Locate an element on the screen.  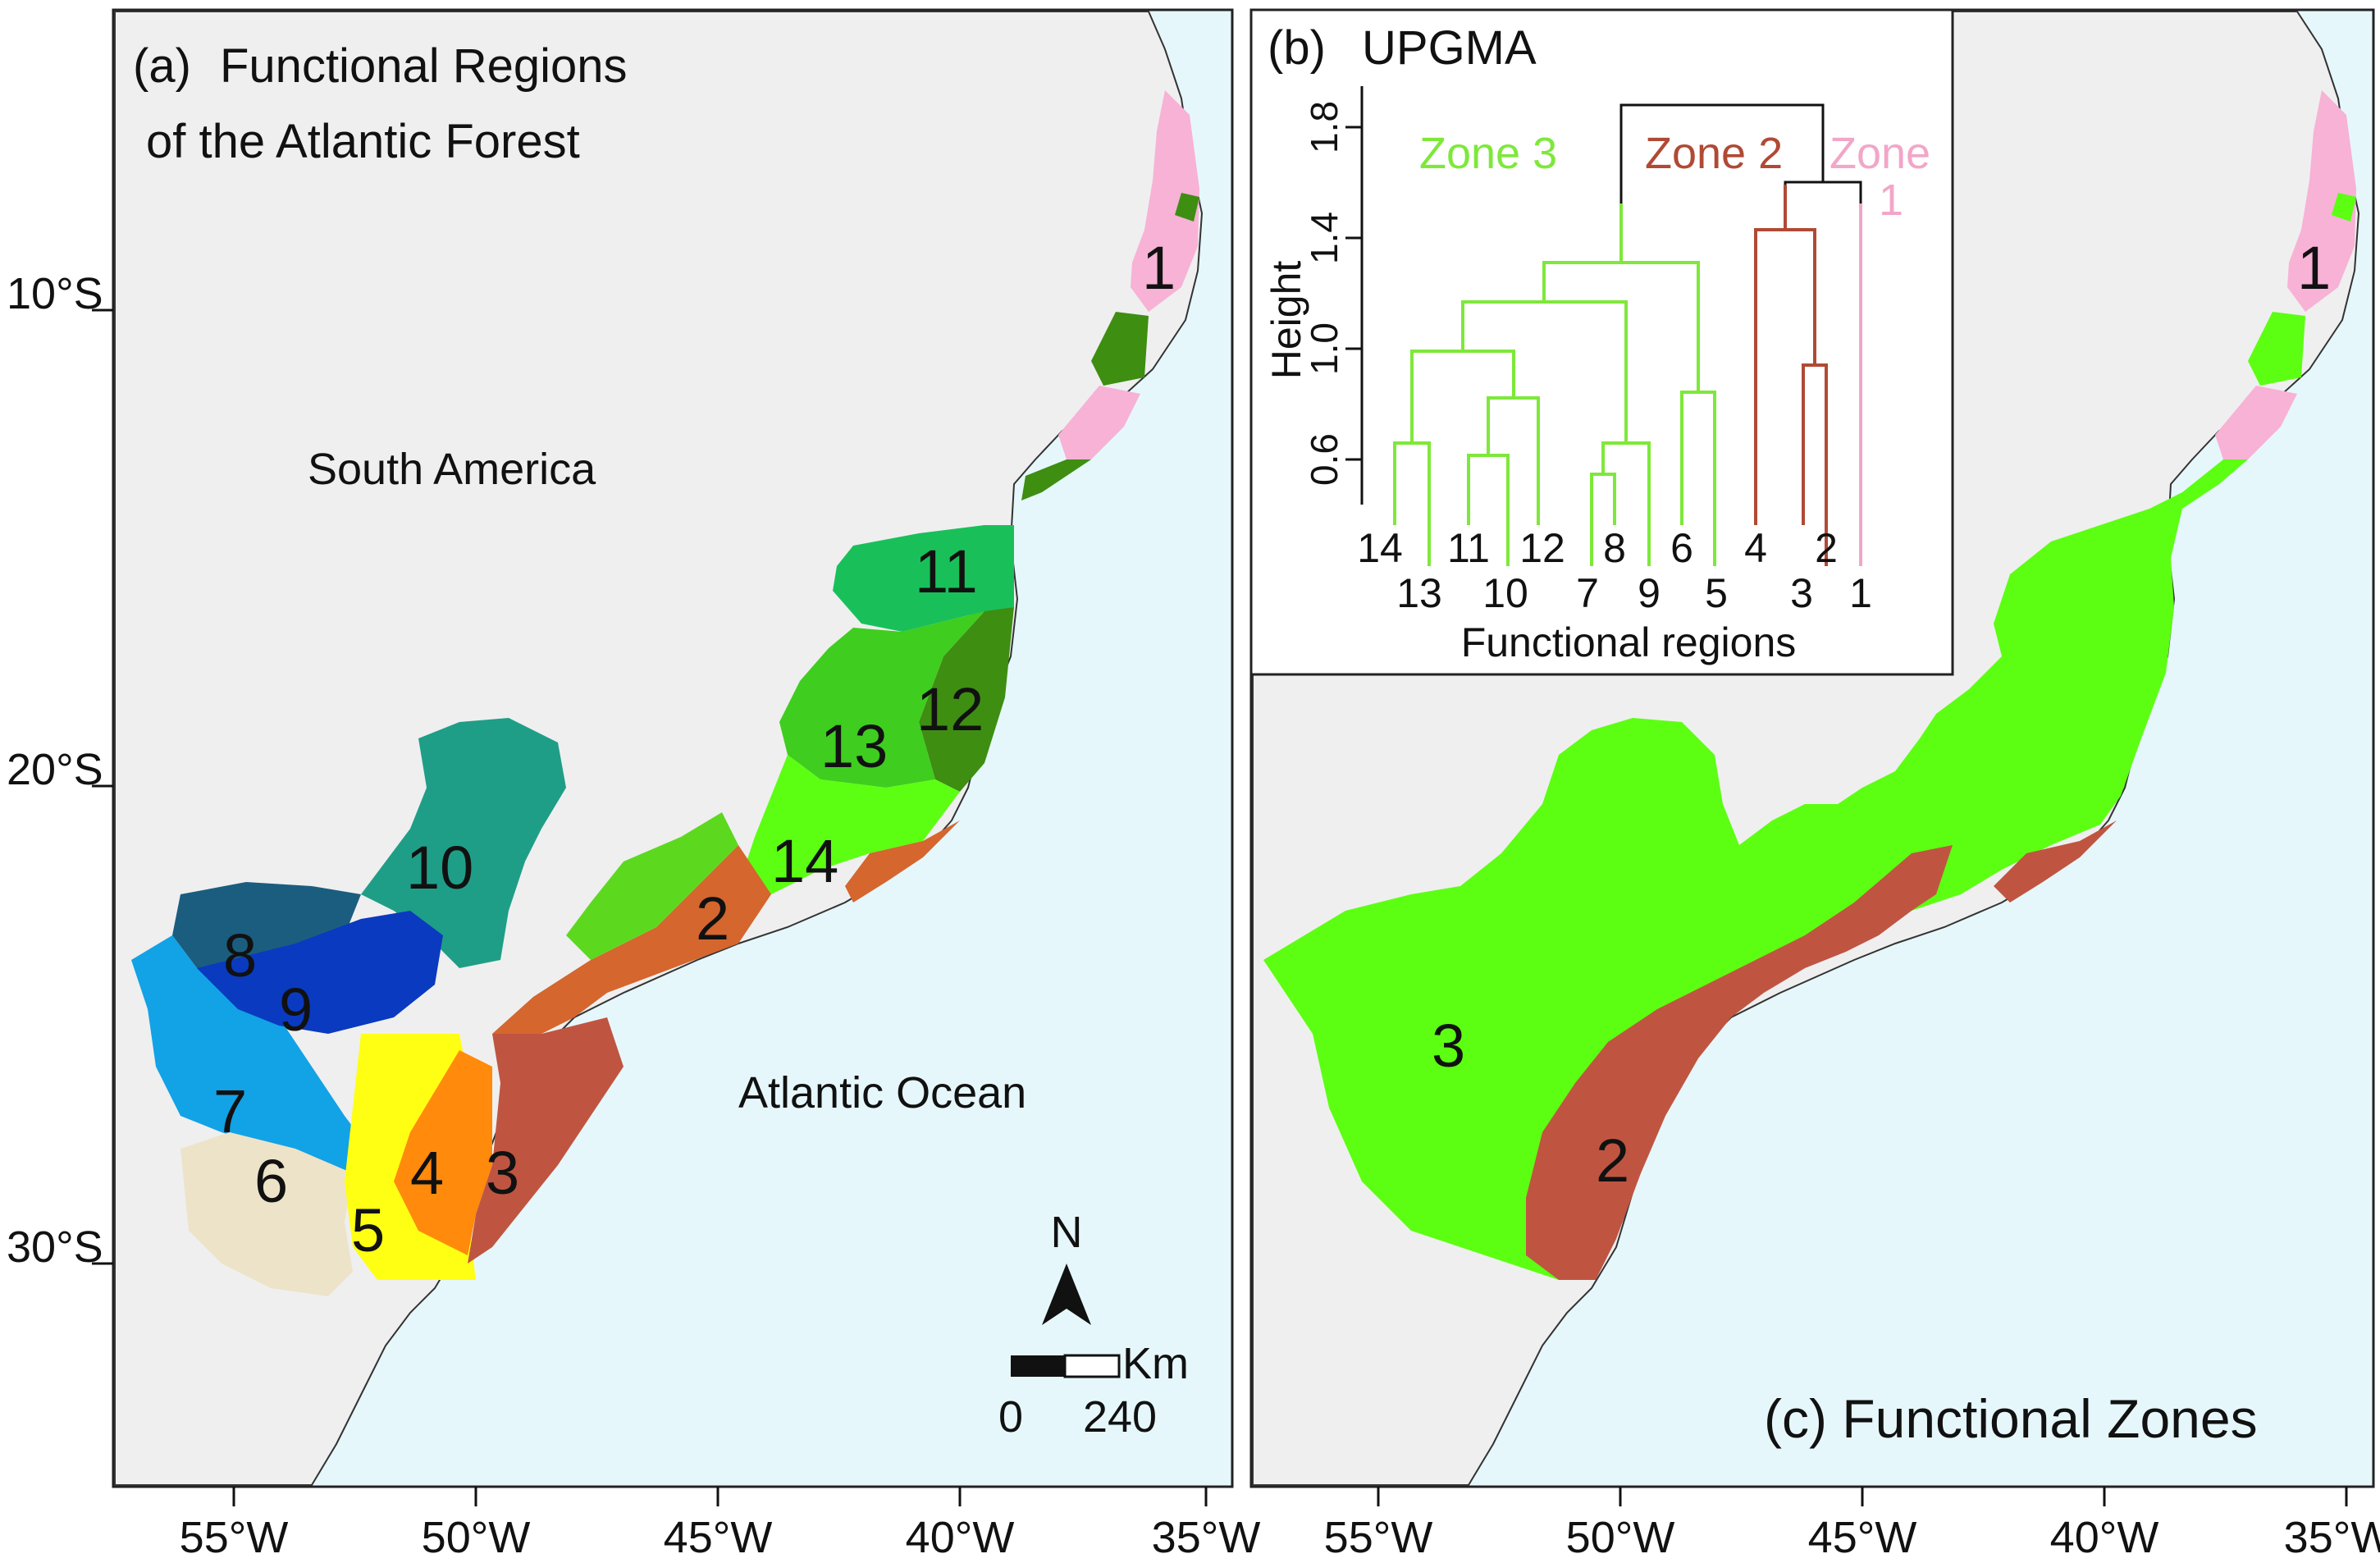
panel-b-box is located at coordinates (1601, 342).